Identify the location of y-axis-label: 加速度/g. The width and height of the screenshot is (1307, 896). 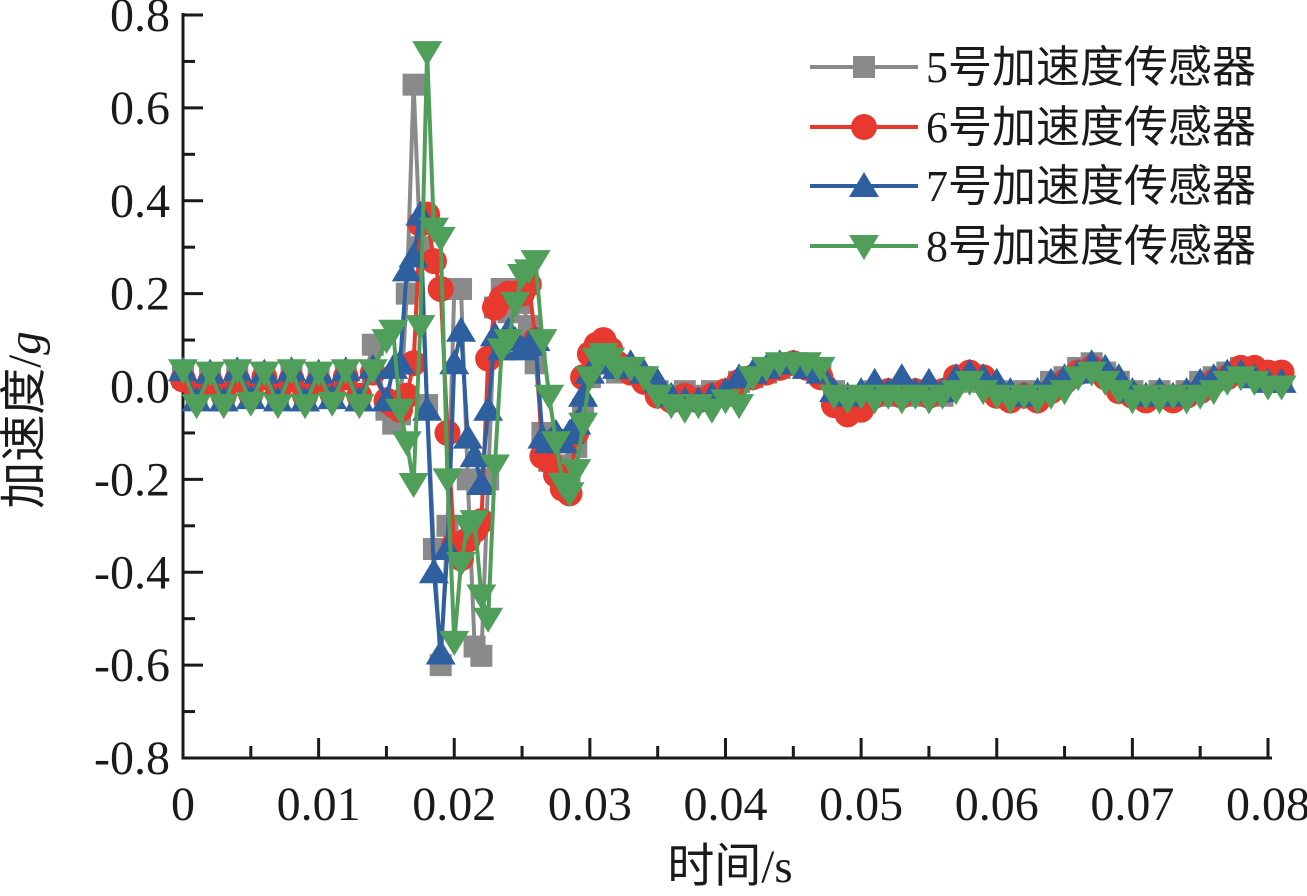
(25, 420).